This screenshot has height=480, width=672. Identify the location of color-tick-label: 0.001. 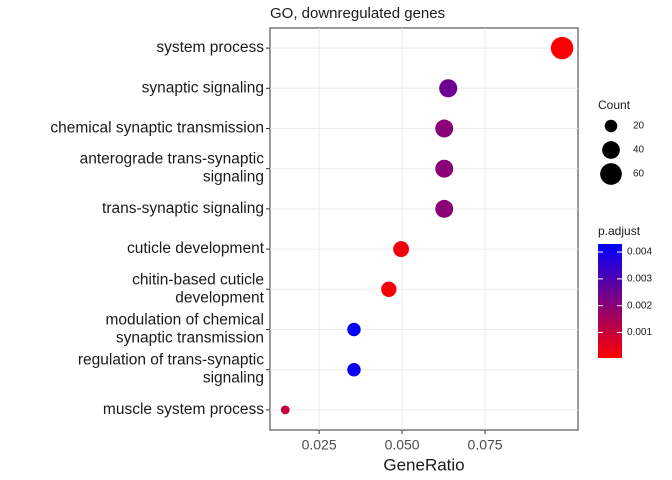
(639, 332).